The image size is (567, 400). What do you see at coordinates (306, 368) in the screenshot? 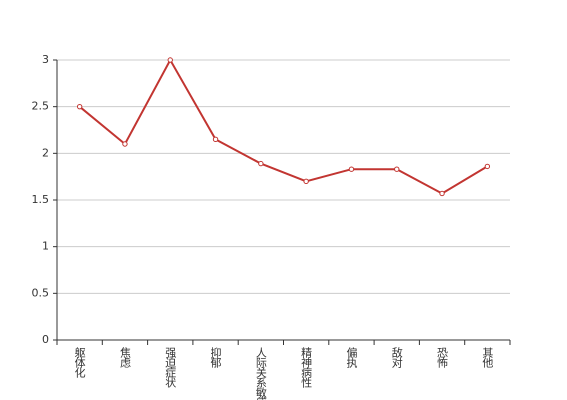
I see `x-tick-label: 精神病性` at bounding box center [306, 368].